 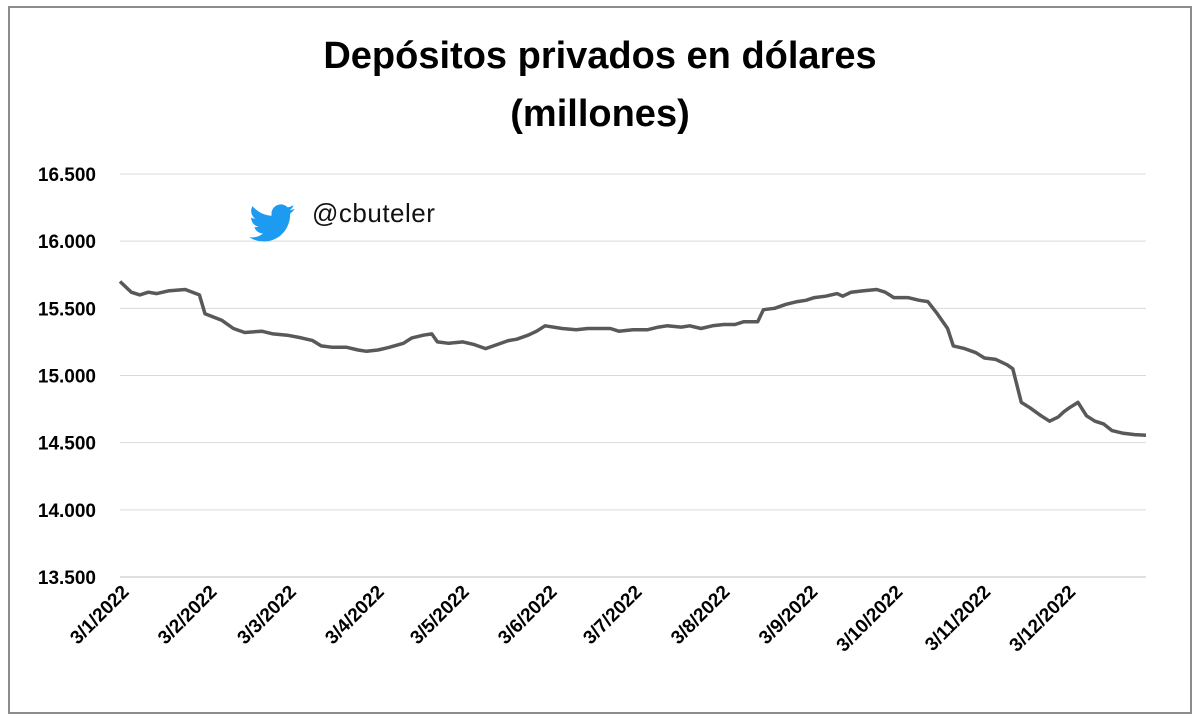 I want to click on twitter-handle: @cbuteler, so click(x=373, y=213).